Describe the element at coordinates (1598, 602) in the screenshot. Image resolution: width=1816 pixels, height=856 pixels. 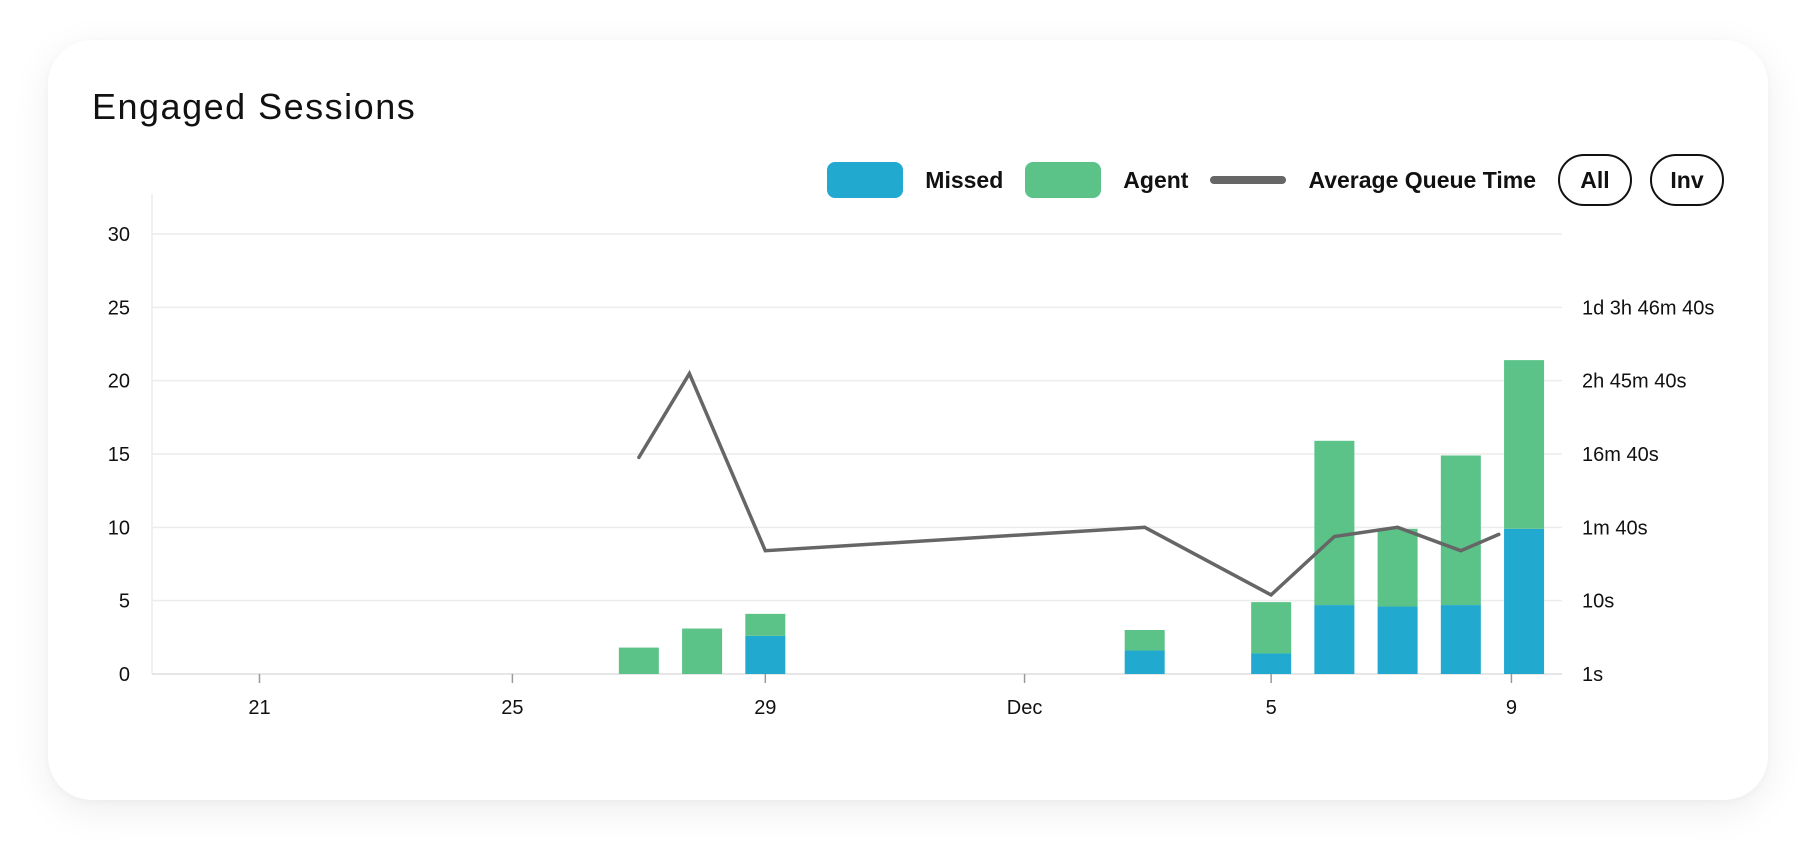
I see `y-right-tick-1: 10s` at that location.